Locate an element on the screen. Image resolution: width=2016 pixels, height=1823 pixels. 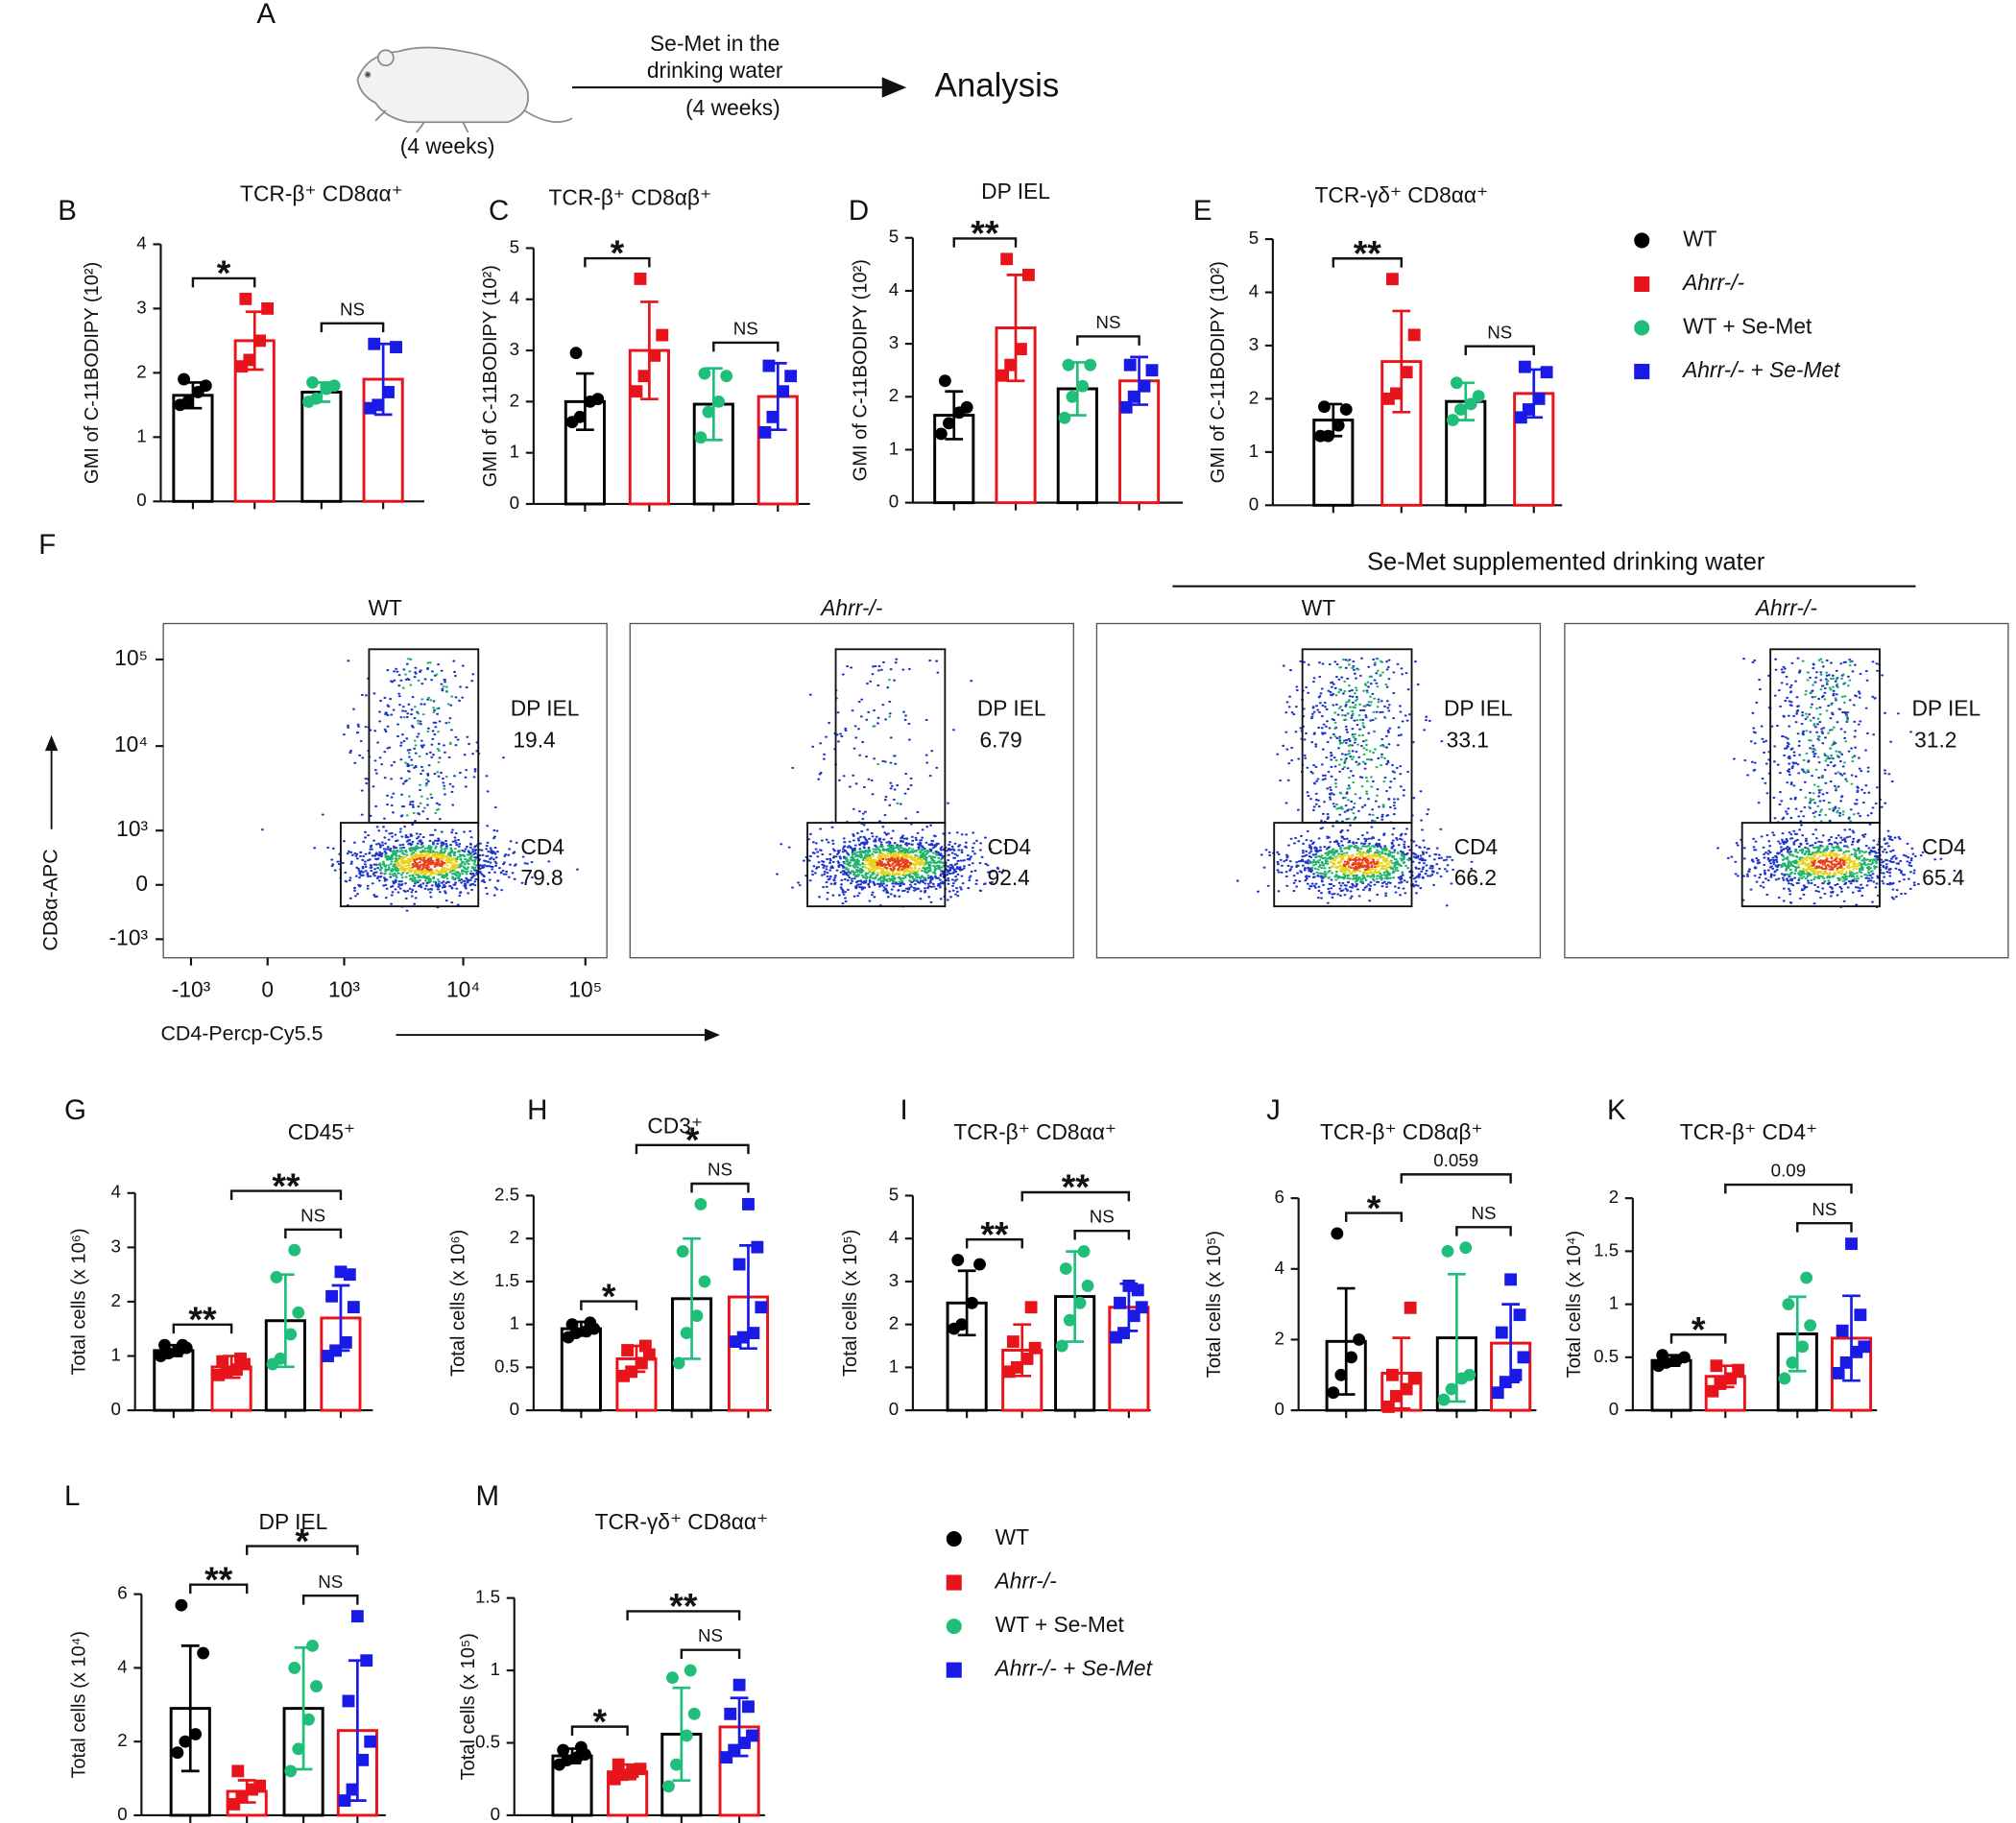
error-bar is located at coordinates (692, 1298).